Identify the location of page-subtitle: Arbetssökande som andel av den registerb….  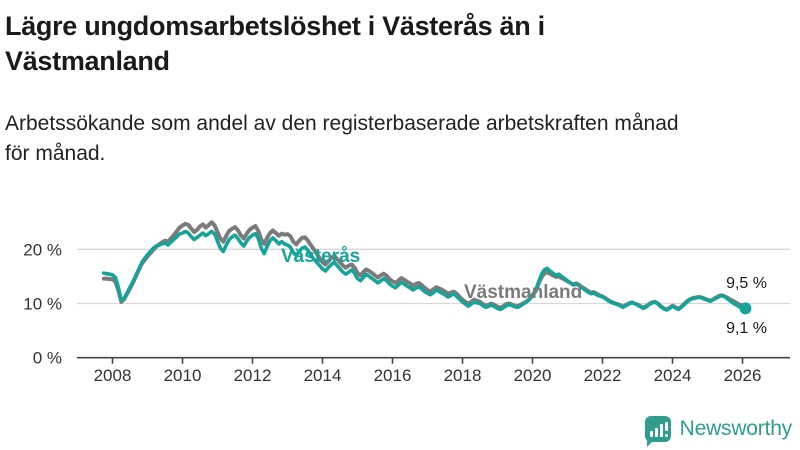
(342, 138).